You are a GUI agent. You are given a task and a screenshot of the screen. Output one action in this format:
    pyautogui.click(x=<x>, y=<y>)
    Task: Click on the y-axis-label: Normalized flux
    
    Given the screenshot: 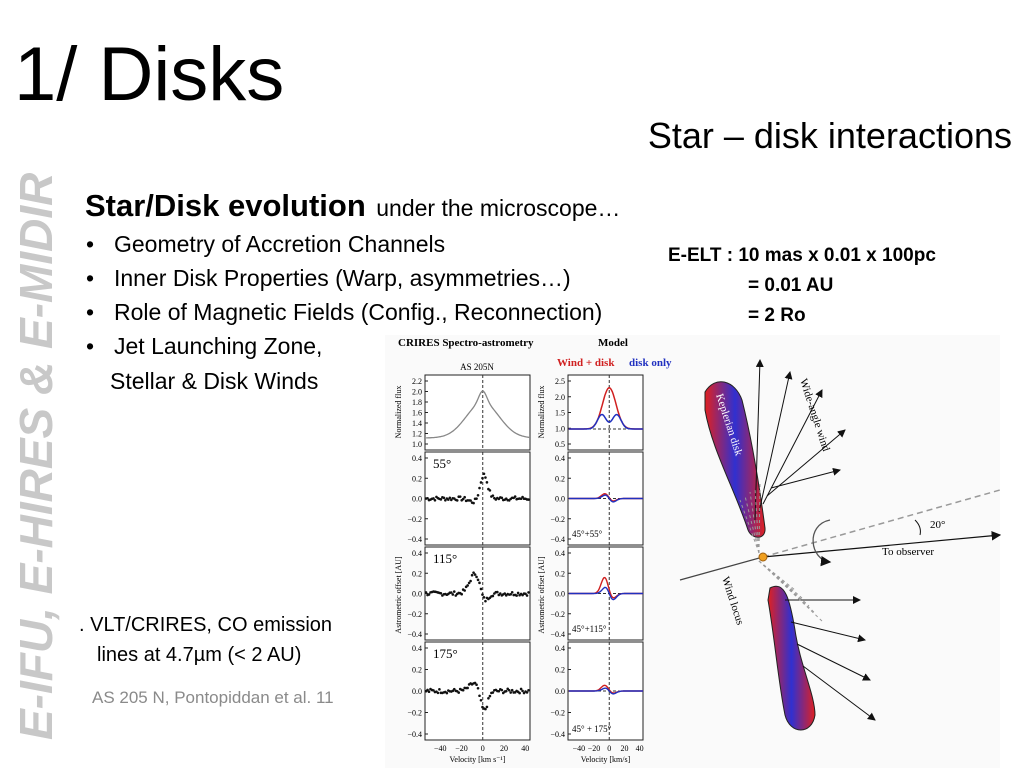 What is the action you would take?
    pyautogui.click(x=541, y=412)
    